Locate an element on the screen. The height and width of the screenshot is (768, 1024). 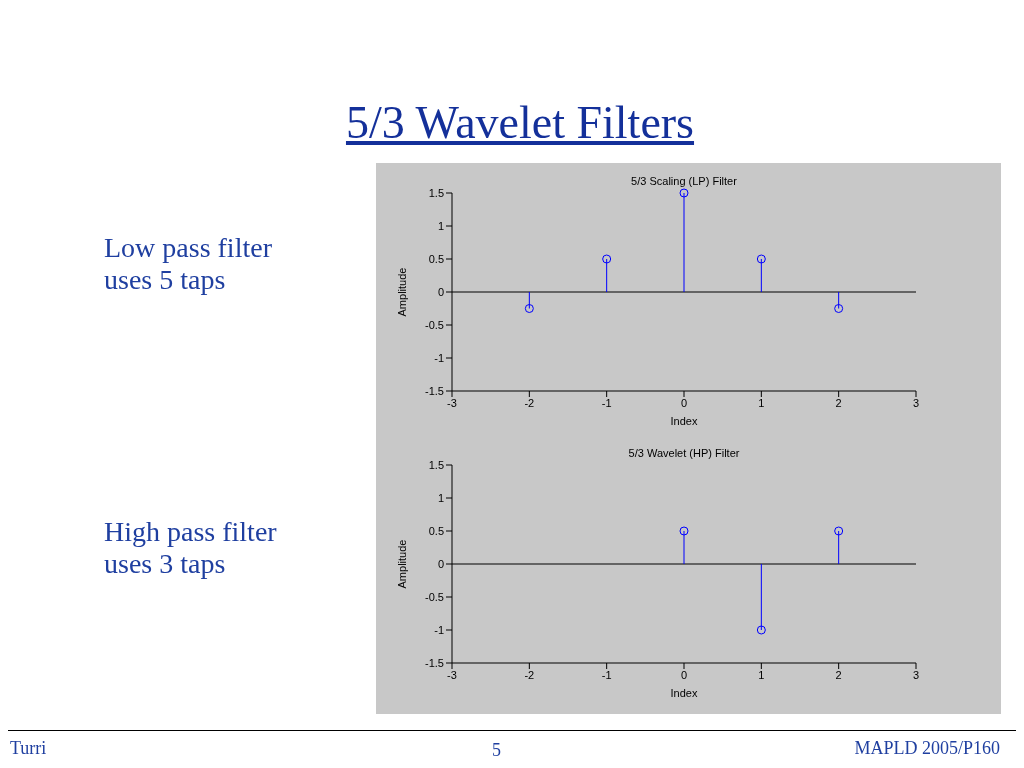
text: MAPLD 2005/P160 is located at coordinates (927, 748).